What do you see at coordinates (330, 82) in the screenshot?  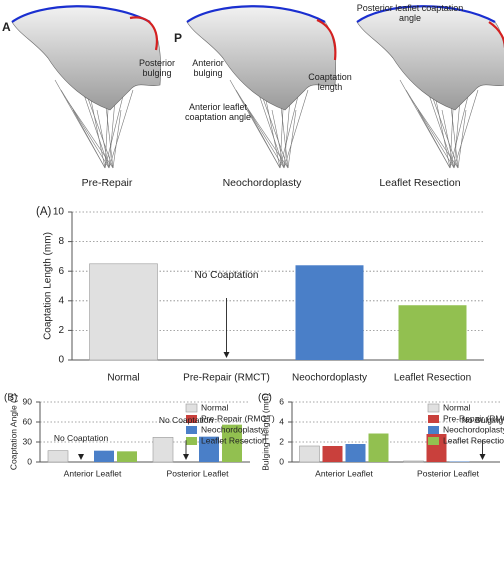 I see `callout: Coaptation length` at bounding box center [330, 82].